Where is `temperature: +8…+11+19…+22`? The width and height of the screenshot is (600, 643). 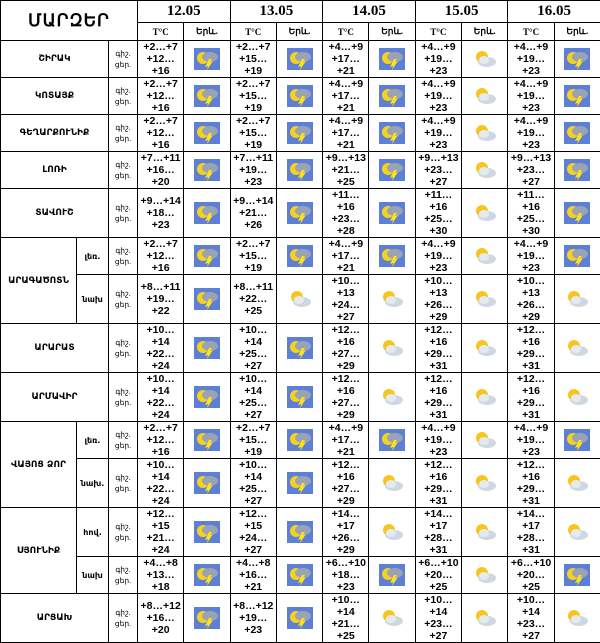 temperature: +8…+11+19…+22 is located at coordinates (161, 299).